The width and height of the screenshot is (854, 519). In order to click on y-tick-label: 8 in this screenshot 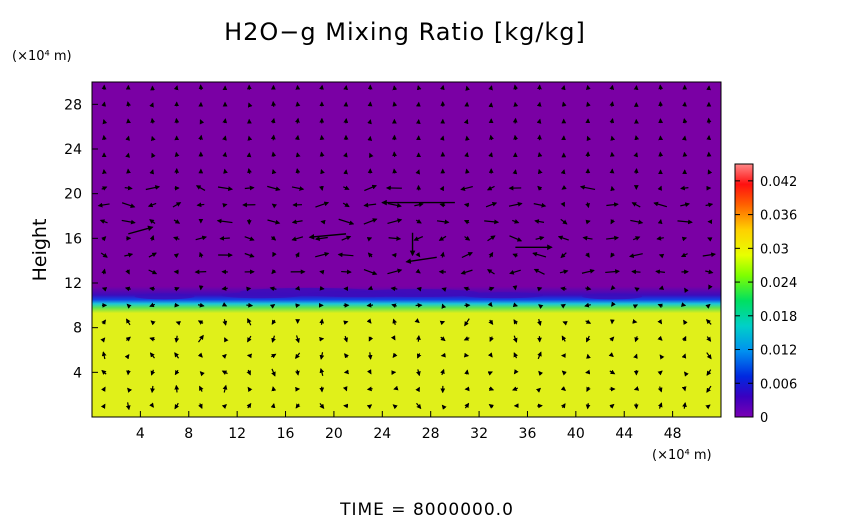, I will do `click(77, 329)`.